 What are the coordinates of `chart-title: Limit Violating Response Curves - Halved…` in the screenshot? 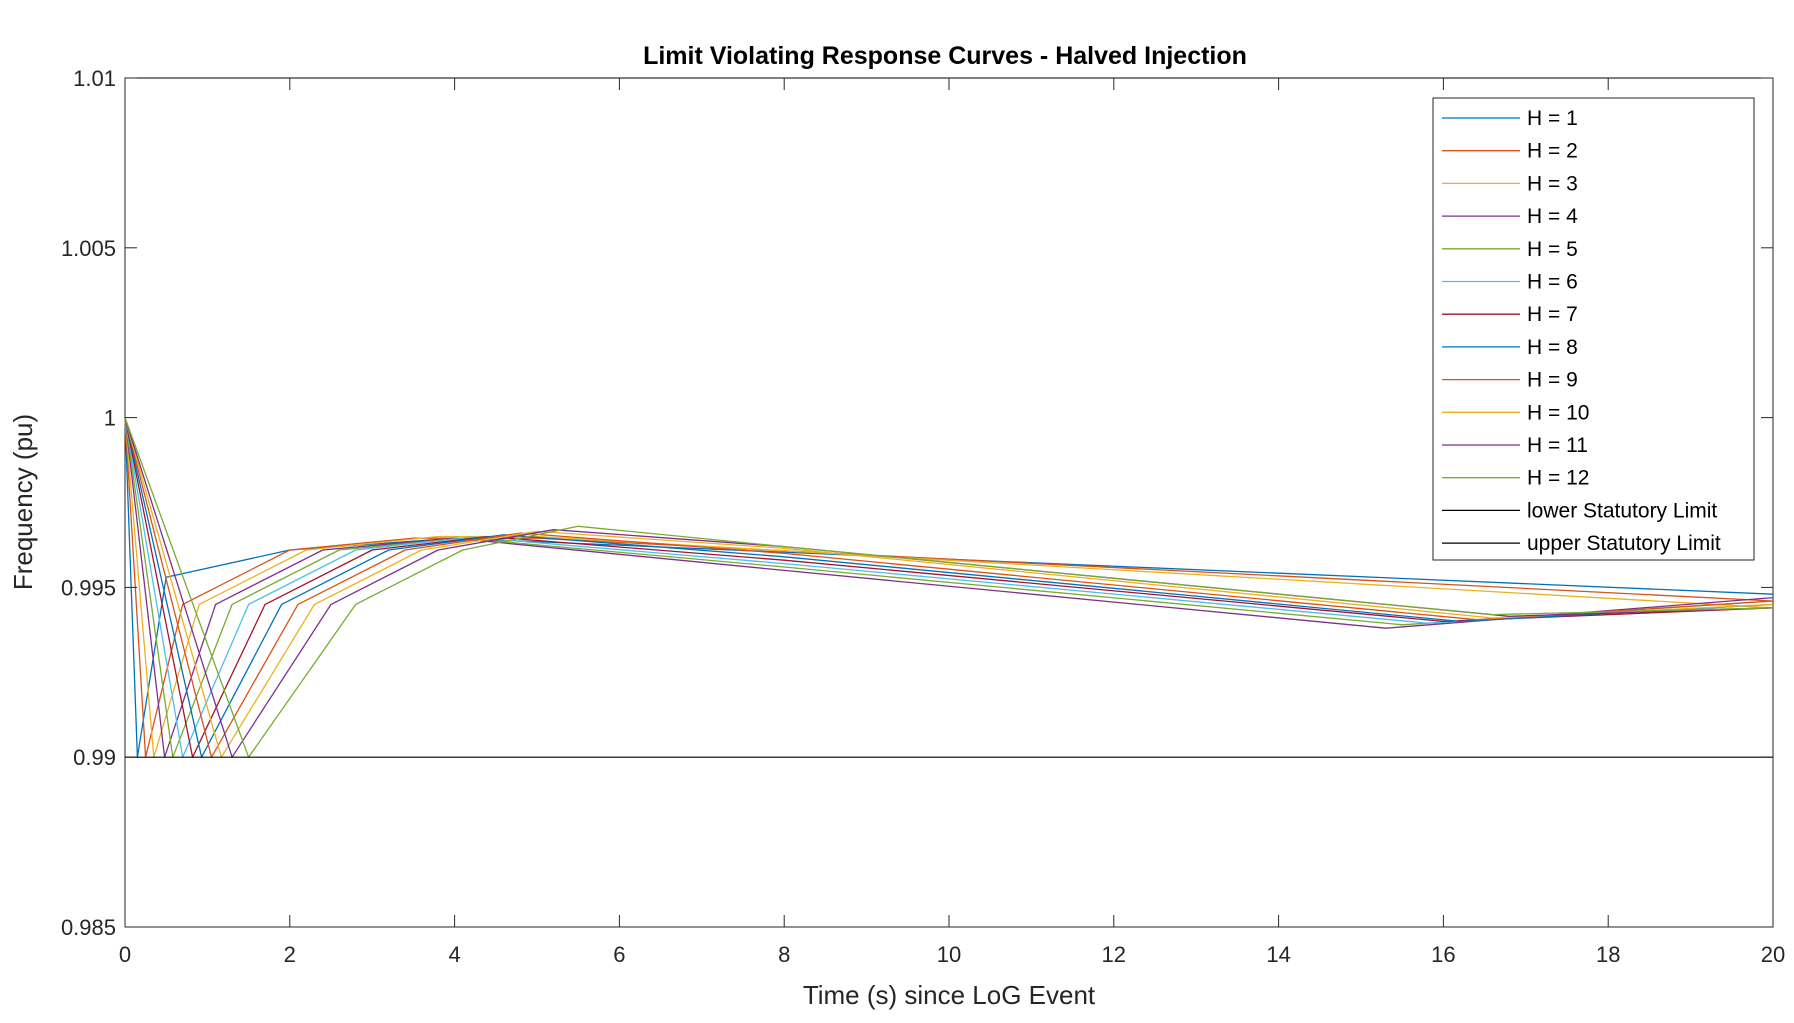 It's located at (945, 56).